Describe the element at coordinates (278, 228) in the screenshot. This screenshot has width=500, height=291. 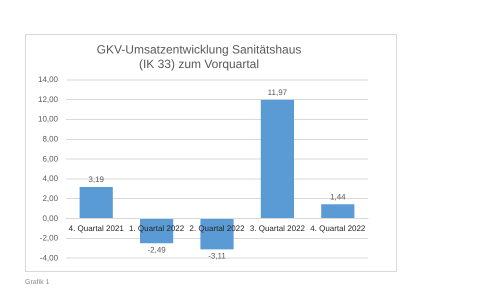
I see `x-tick-label: 3. Quartal 2022` at that location.